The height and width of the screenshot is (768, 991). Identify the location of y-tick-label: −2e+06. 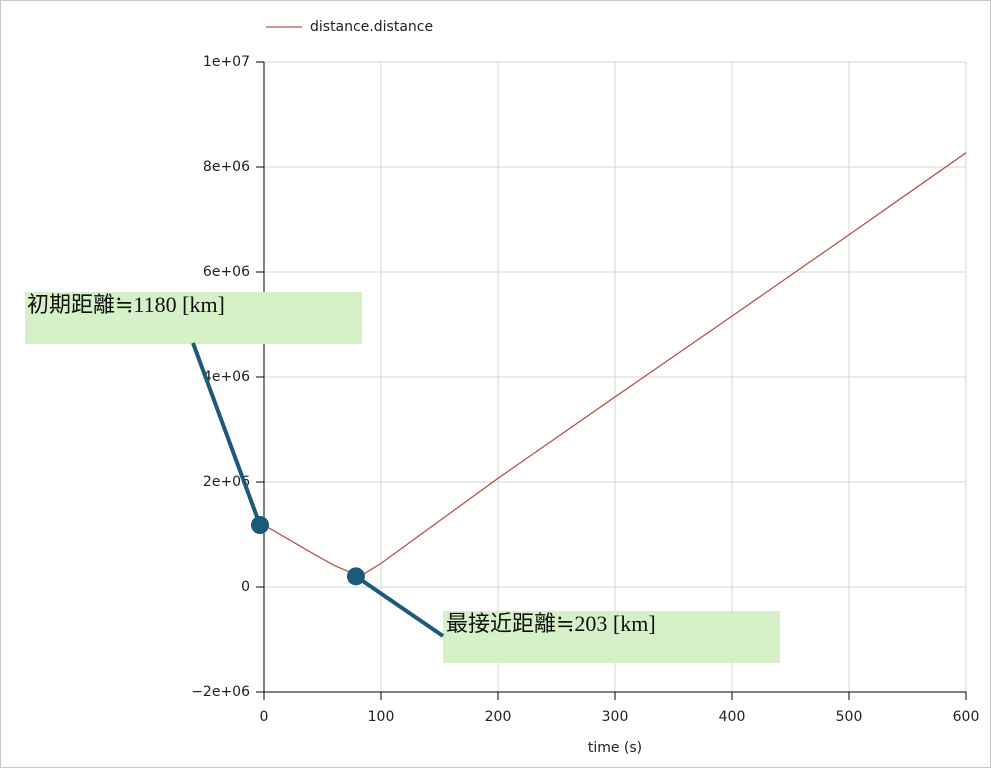
(220, 692).